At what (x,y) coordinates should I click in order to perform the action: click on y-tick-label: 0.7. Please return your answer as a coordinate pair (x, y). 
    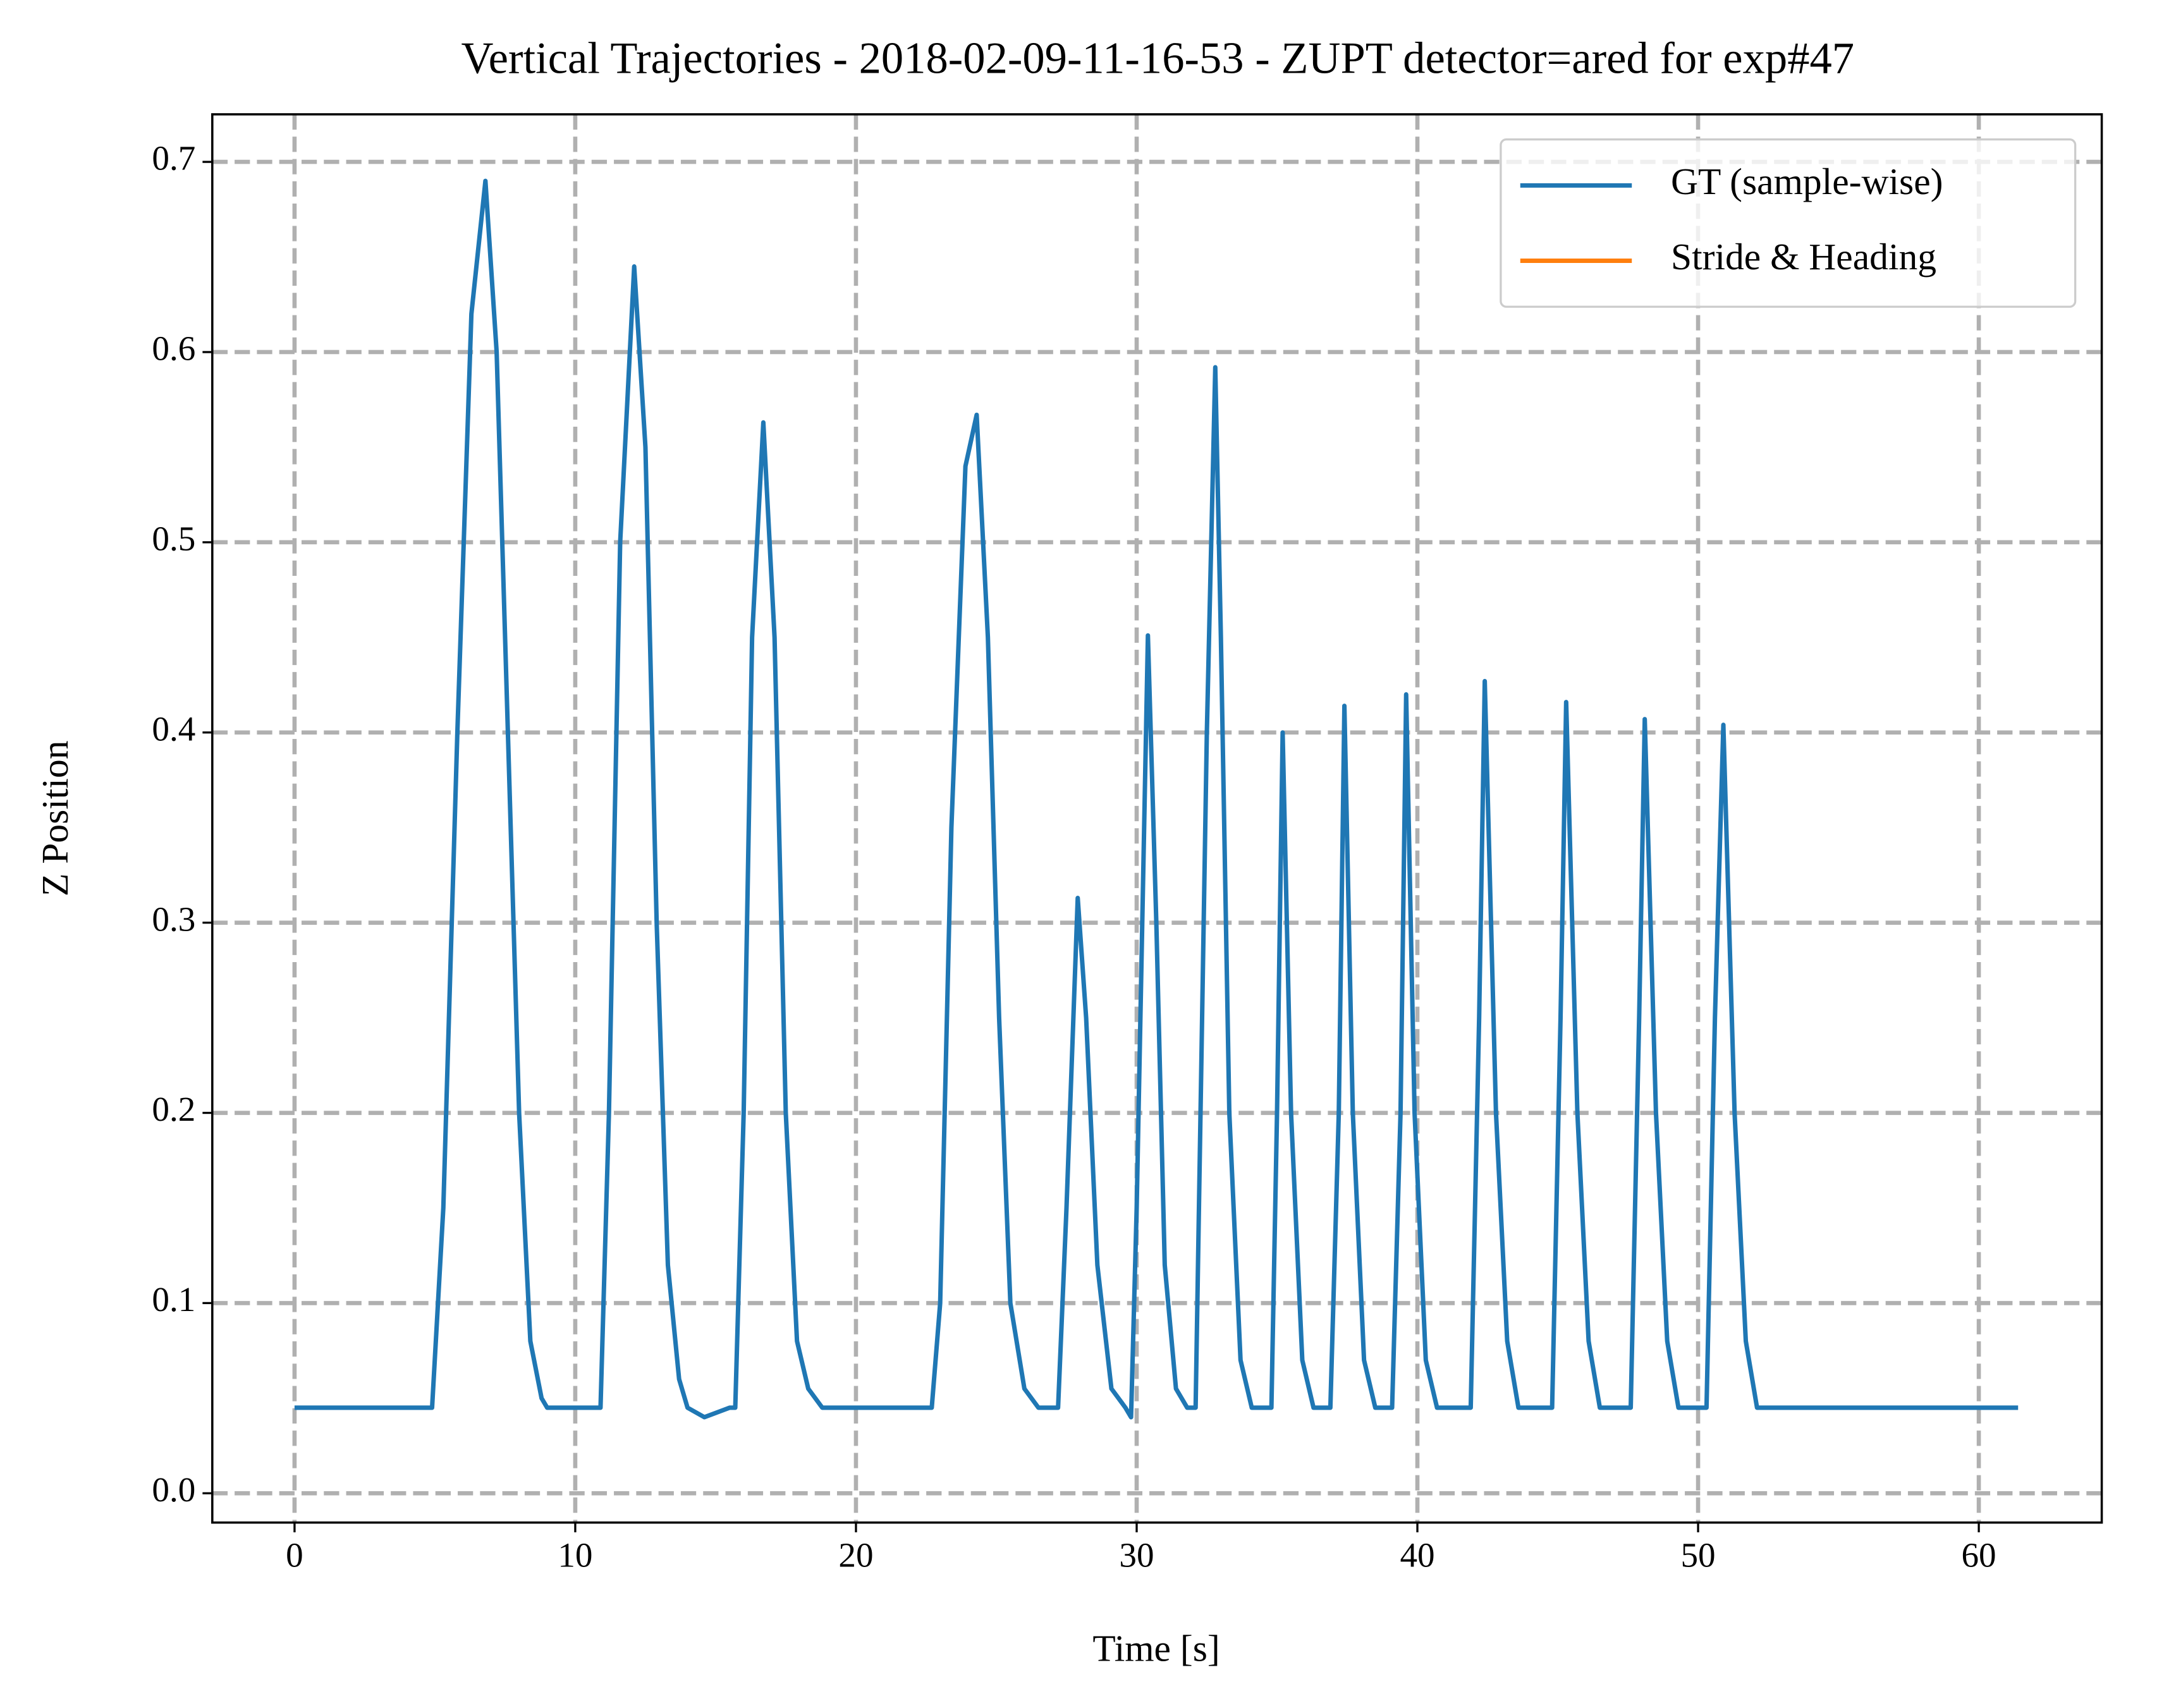
    Looking at the image, I should click on (173, 158).